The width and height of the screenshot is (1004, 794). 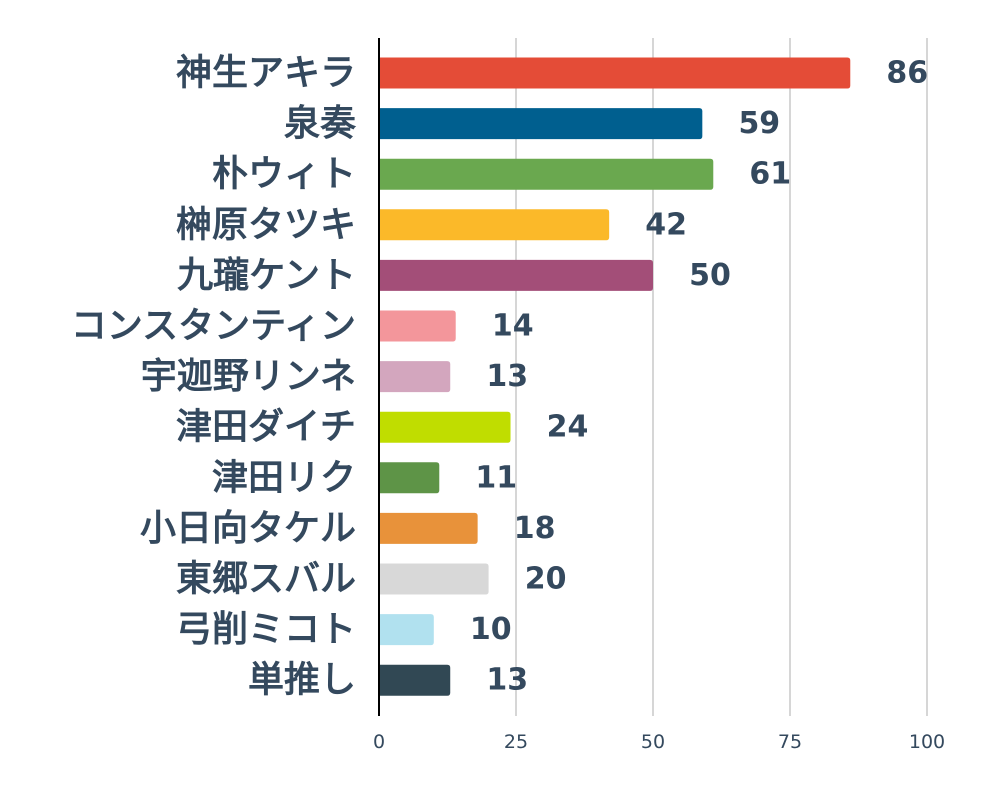 I want to click on value-label: 18, so click(x=535, y=528).